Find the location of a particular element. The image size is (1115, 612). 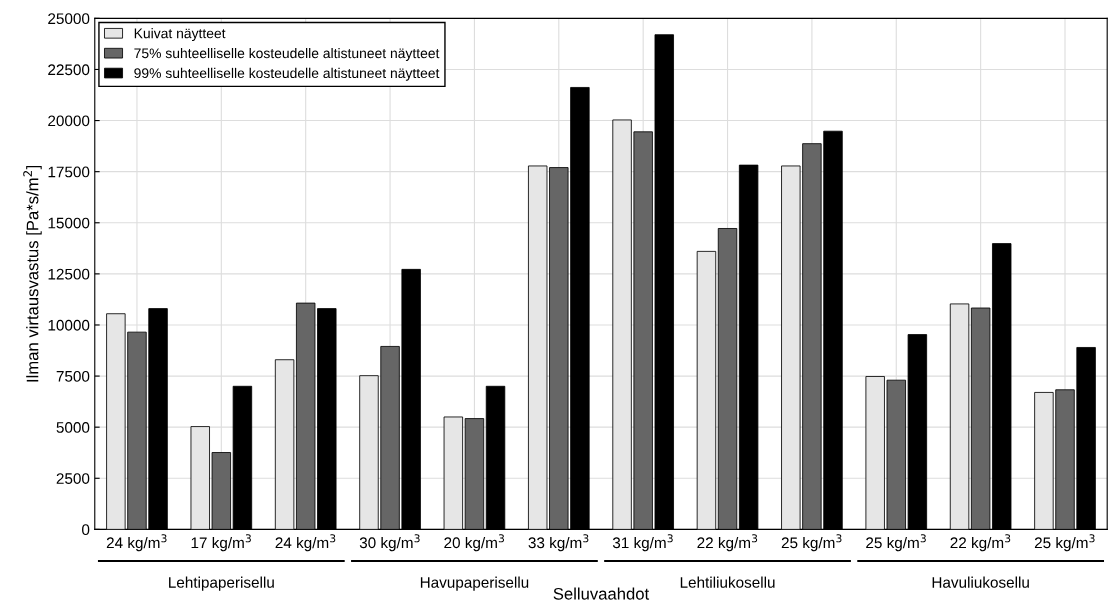

y-tick-label: 12500 is located at coordinates (69, 274).